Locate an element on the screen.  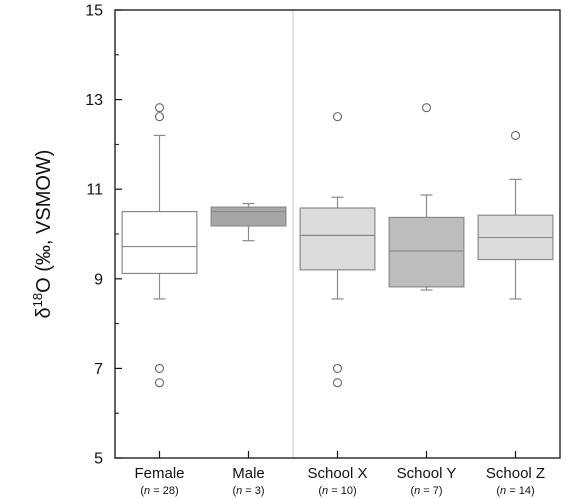
x-category-n-label: (n = 3) is located at coordinates (248, 491).